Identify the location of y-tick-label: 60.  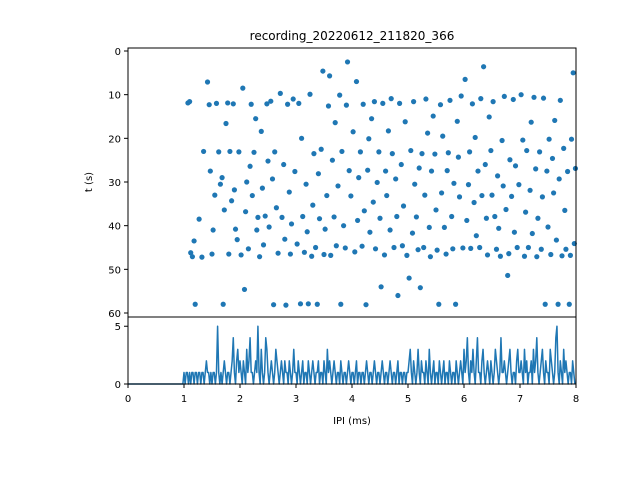
(114, 314).